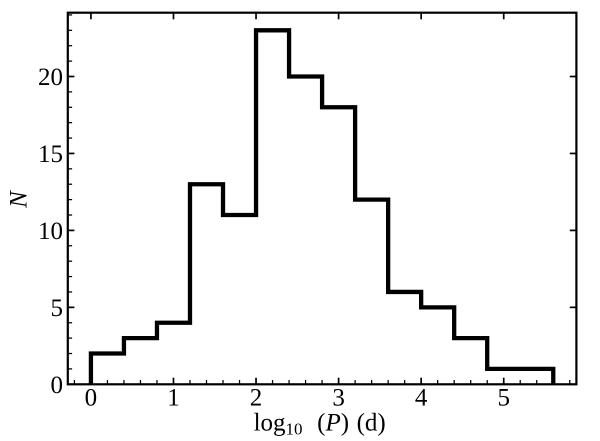 This screenshot has height=441, width=600. What do you see at coordinates (19, 199) in the screenshot?
I see `svg-text: N` at bounding box center [19, 199].